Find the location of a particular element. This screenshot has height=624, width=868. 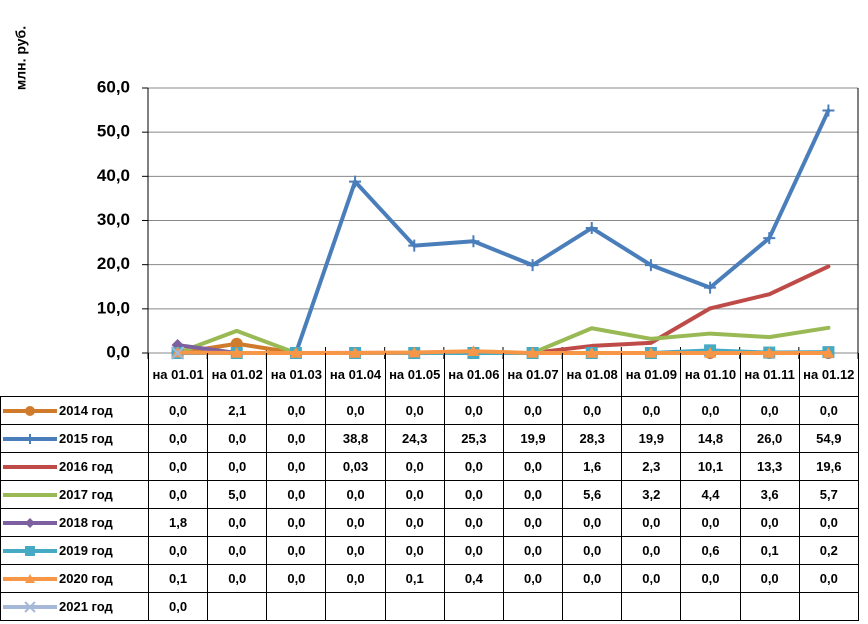

value-cell: 2,3 is located at coordinates (651, 466).